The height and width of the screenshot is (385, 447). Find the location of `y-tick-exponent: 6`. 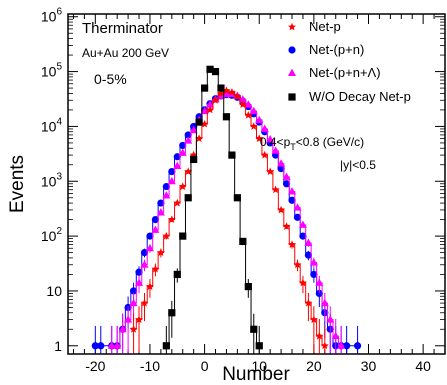

y-tick-exponent: 6 is located at coordinates (59, 12).